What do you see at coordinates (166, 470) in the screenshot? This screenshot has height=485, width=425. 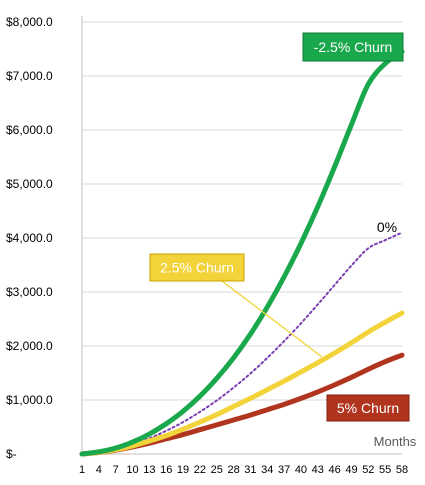 I see `x-tick-label: 16` at bounding box center [166, 470].